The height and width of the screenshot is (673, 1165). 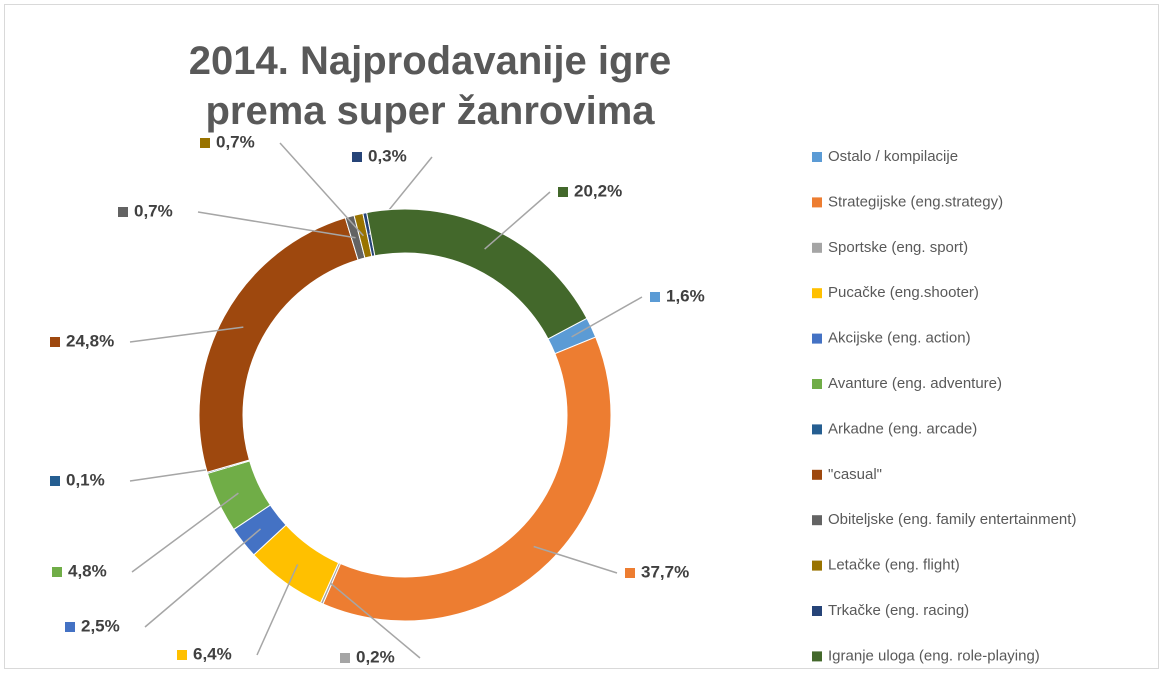 I want to click on legend-label: Avanture (eng. adventure), so click(x=915, y=383).